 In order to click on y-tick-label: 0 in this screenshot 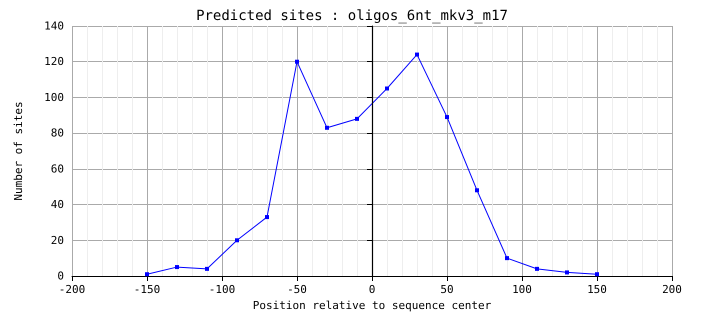, I will do `click(60, 276)`.